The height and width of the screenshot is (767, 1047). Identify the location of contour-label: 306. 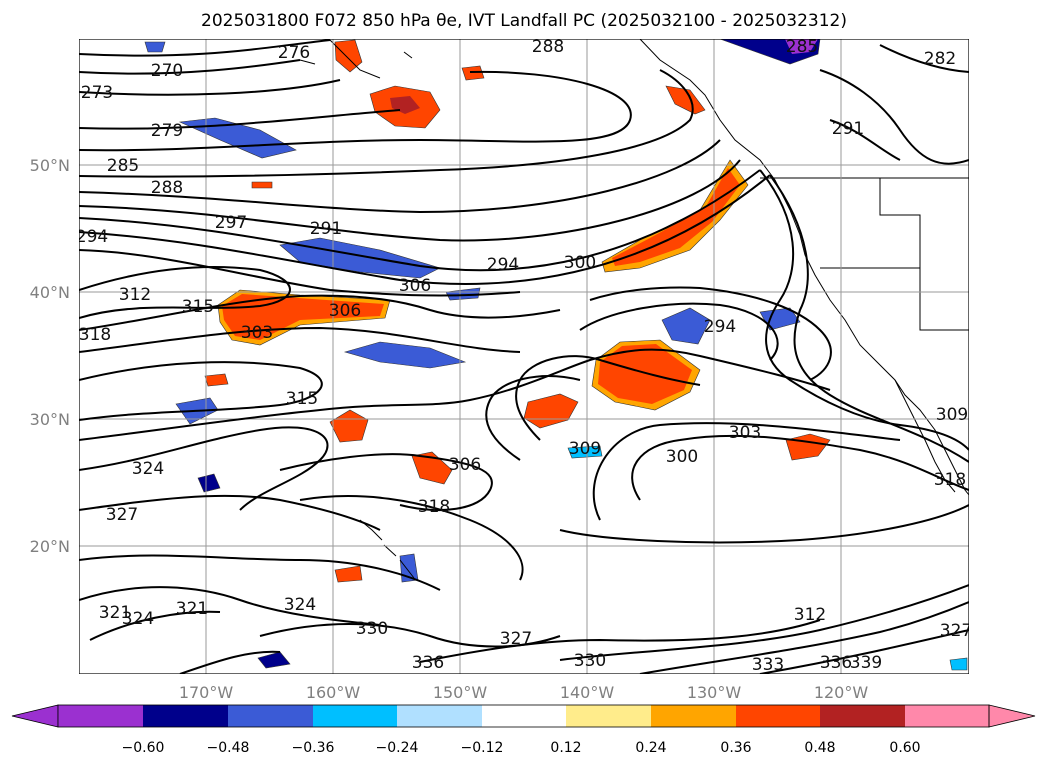
(345, 311).